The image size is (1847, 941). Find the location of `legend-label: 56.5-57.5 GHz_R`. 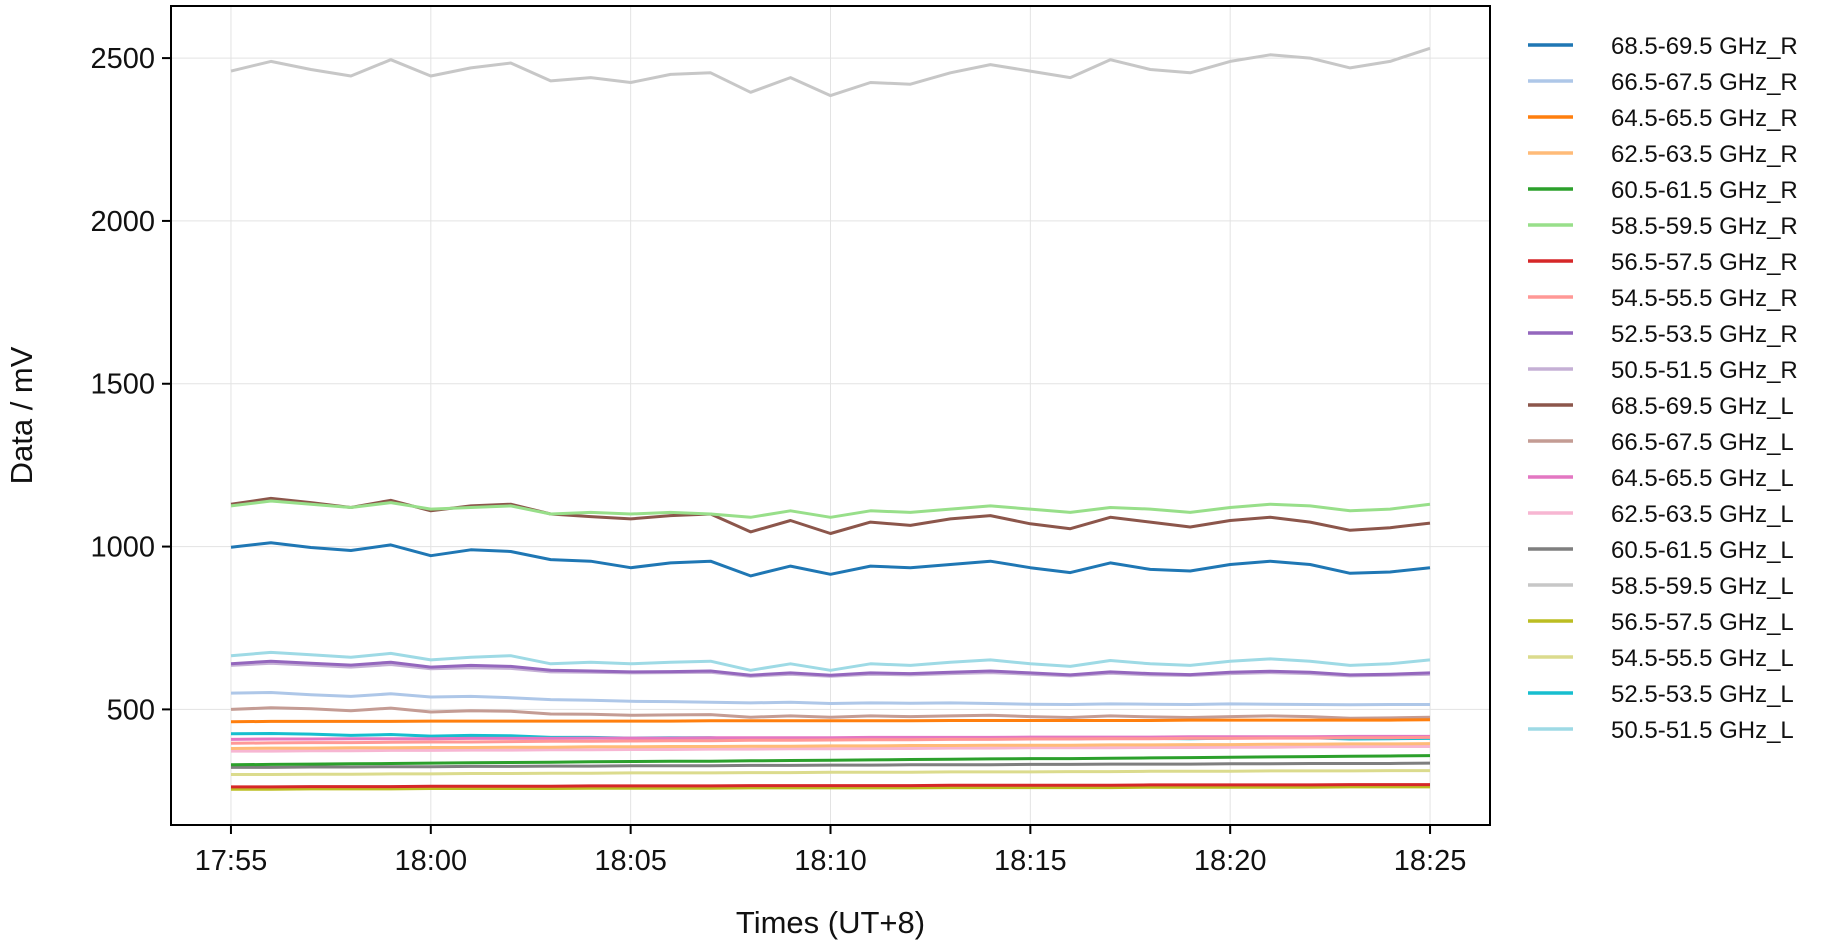

legend-label: 56.5-57.5 GHz_R is located at coordinates (1704, 262).